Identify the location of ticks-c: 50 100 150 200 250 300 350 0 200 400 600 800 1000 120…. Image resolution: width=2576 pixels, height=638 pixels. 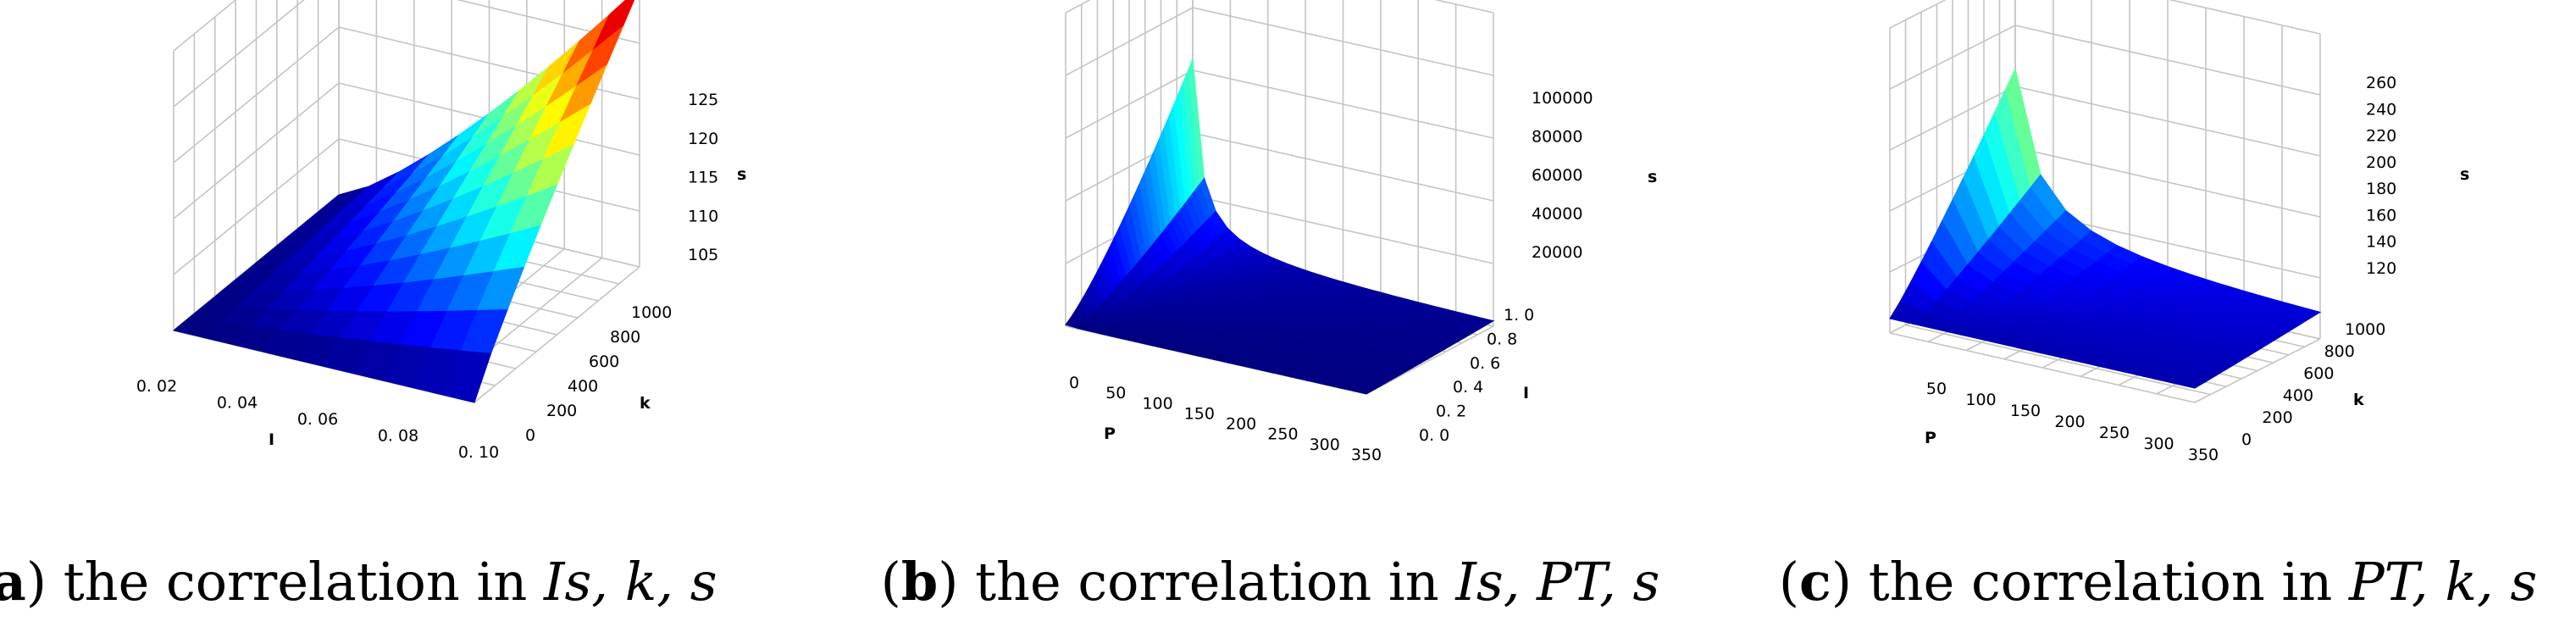
(2197, 269).